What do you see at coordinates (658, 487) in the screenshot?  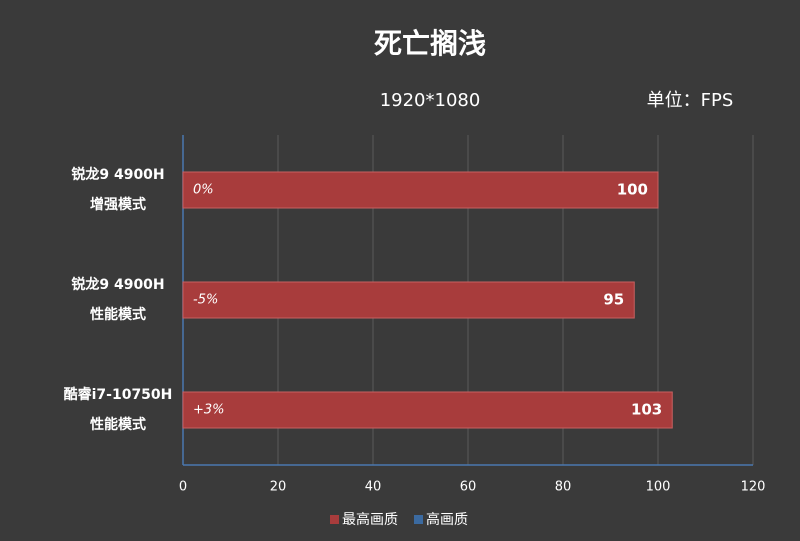 I see `x-tick-label: 100` at bounding box center [658, 487].